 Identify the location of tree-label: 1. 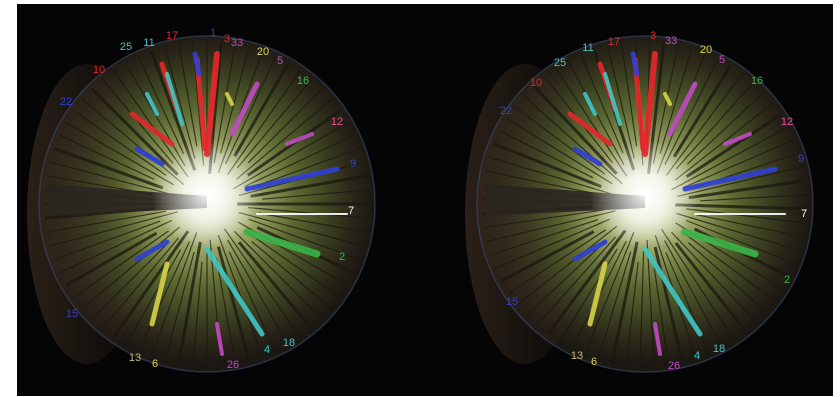
(213, 33).